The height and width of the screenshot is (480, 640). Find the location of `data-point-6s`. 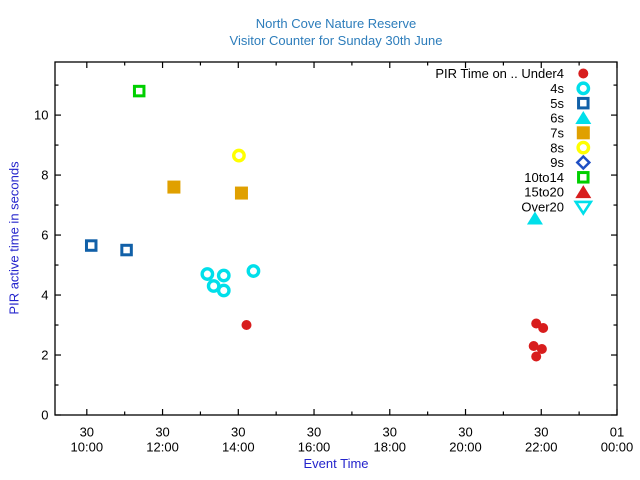

data-point-6s is located at coordinates (534, 218).